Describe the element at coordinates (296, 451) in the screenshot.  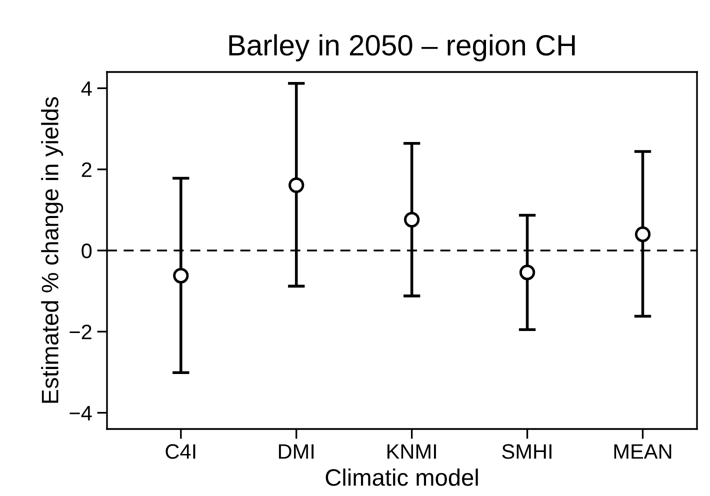
I see `x-tick-label: DMI` at that location.